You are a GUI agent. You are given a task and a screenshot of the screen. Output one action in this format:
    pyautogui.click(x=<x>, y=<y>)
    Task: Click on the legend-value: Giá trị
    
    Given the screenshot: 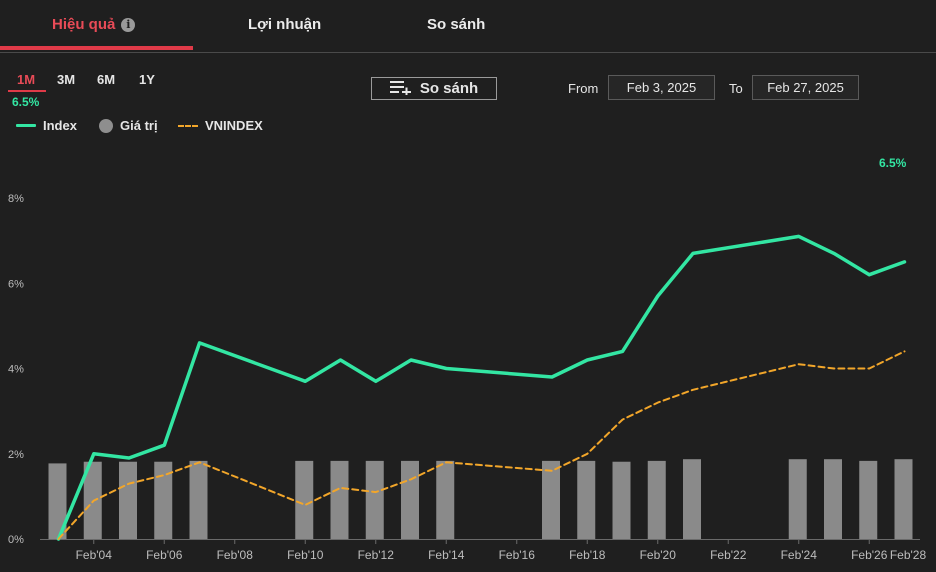 What is the action you would take?
    pyautogui.click(x=128, y=125)
    